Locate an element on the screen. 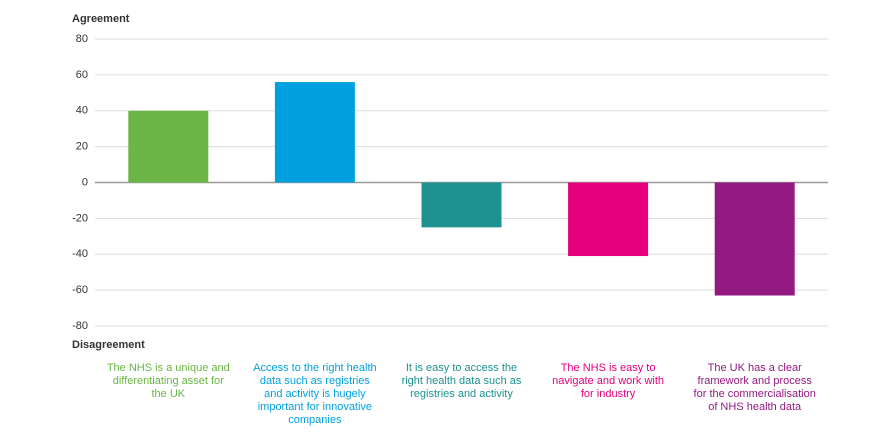 This screenshot has height=444, width=892. y-tick-label: 0 is located at coordinates (85, 182).